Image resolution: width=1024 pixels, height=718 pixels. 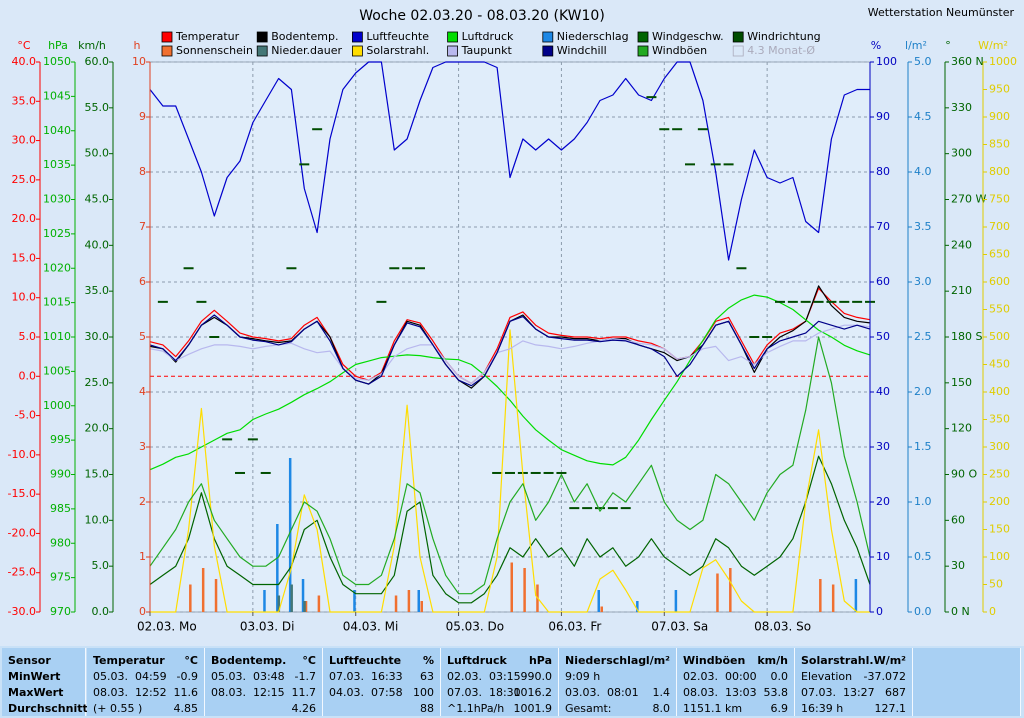 What do you see at coordinates (476, 708) in the screenshot?
I see `cell-label: ^1.1hPa/h` at bounding box center [476, 708].